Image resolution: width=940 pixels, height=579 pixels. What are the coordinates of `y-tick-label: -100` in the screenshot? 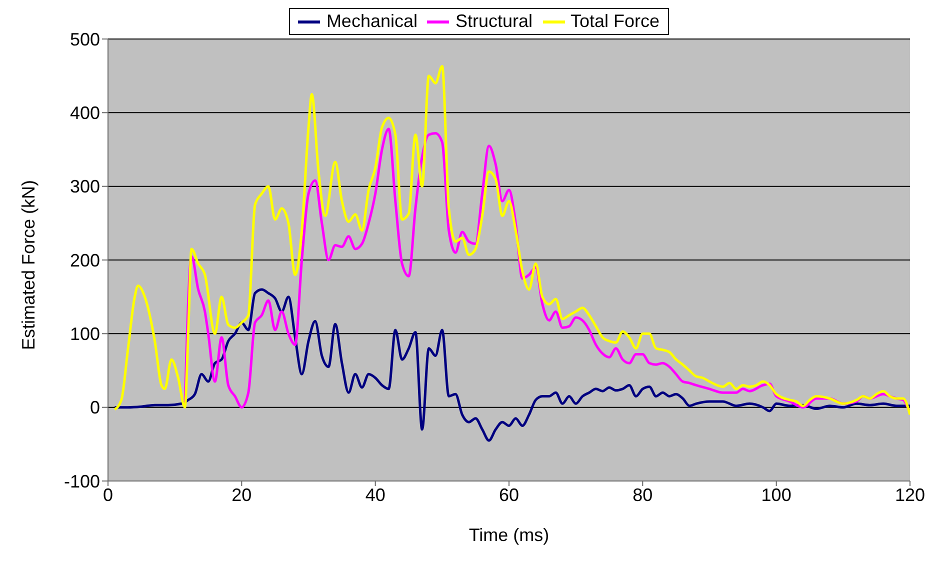 It's located at (82, 481).